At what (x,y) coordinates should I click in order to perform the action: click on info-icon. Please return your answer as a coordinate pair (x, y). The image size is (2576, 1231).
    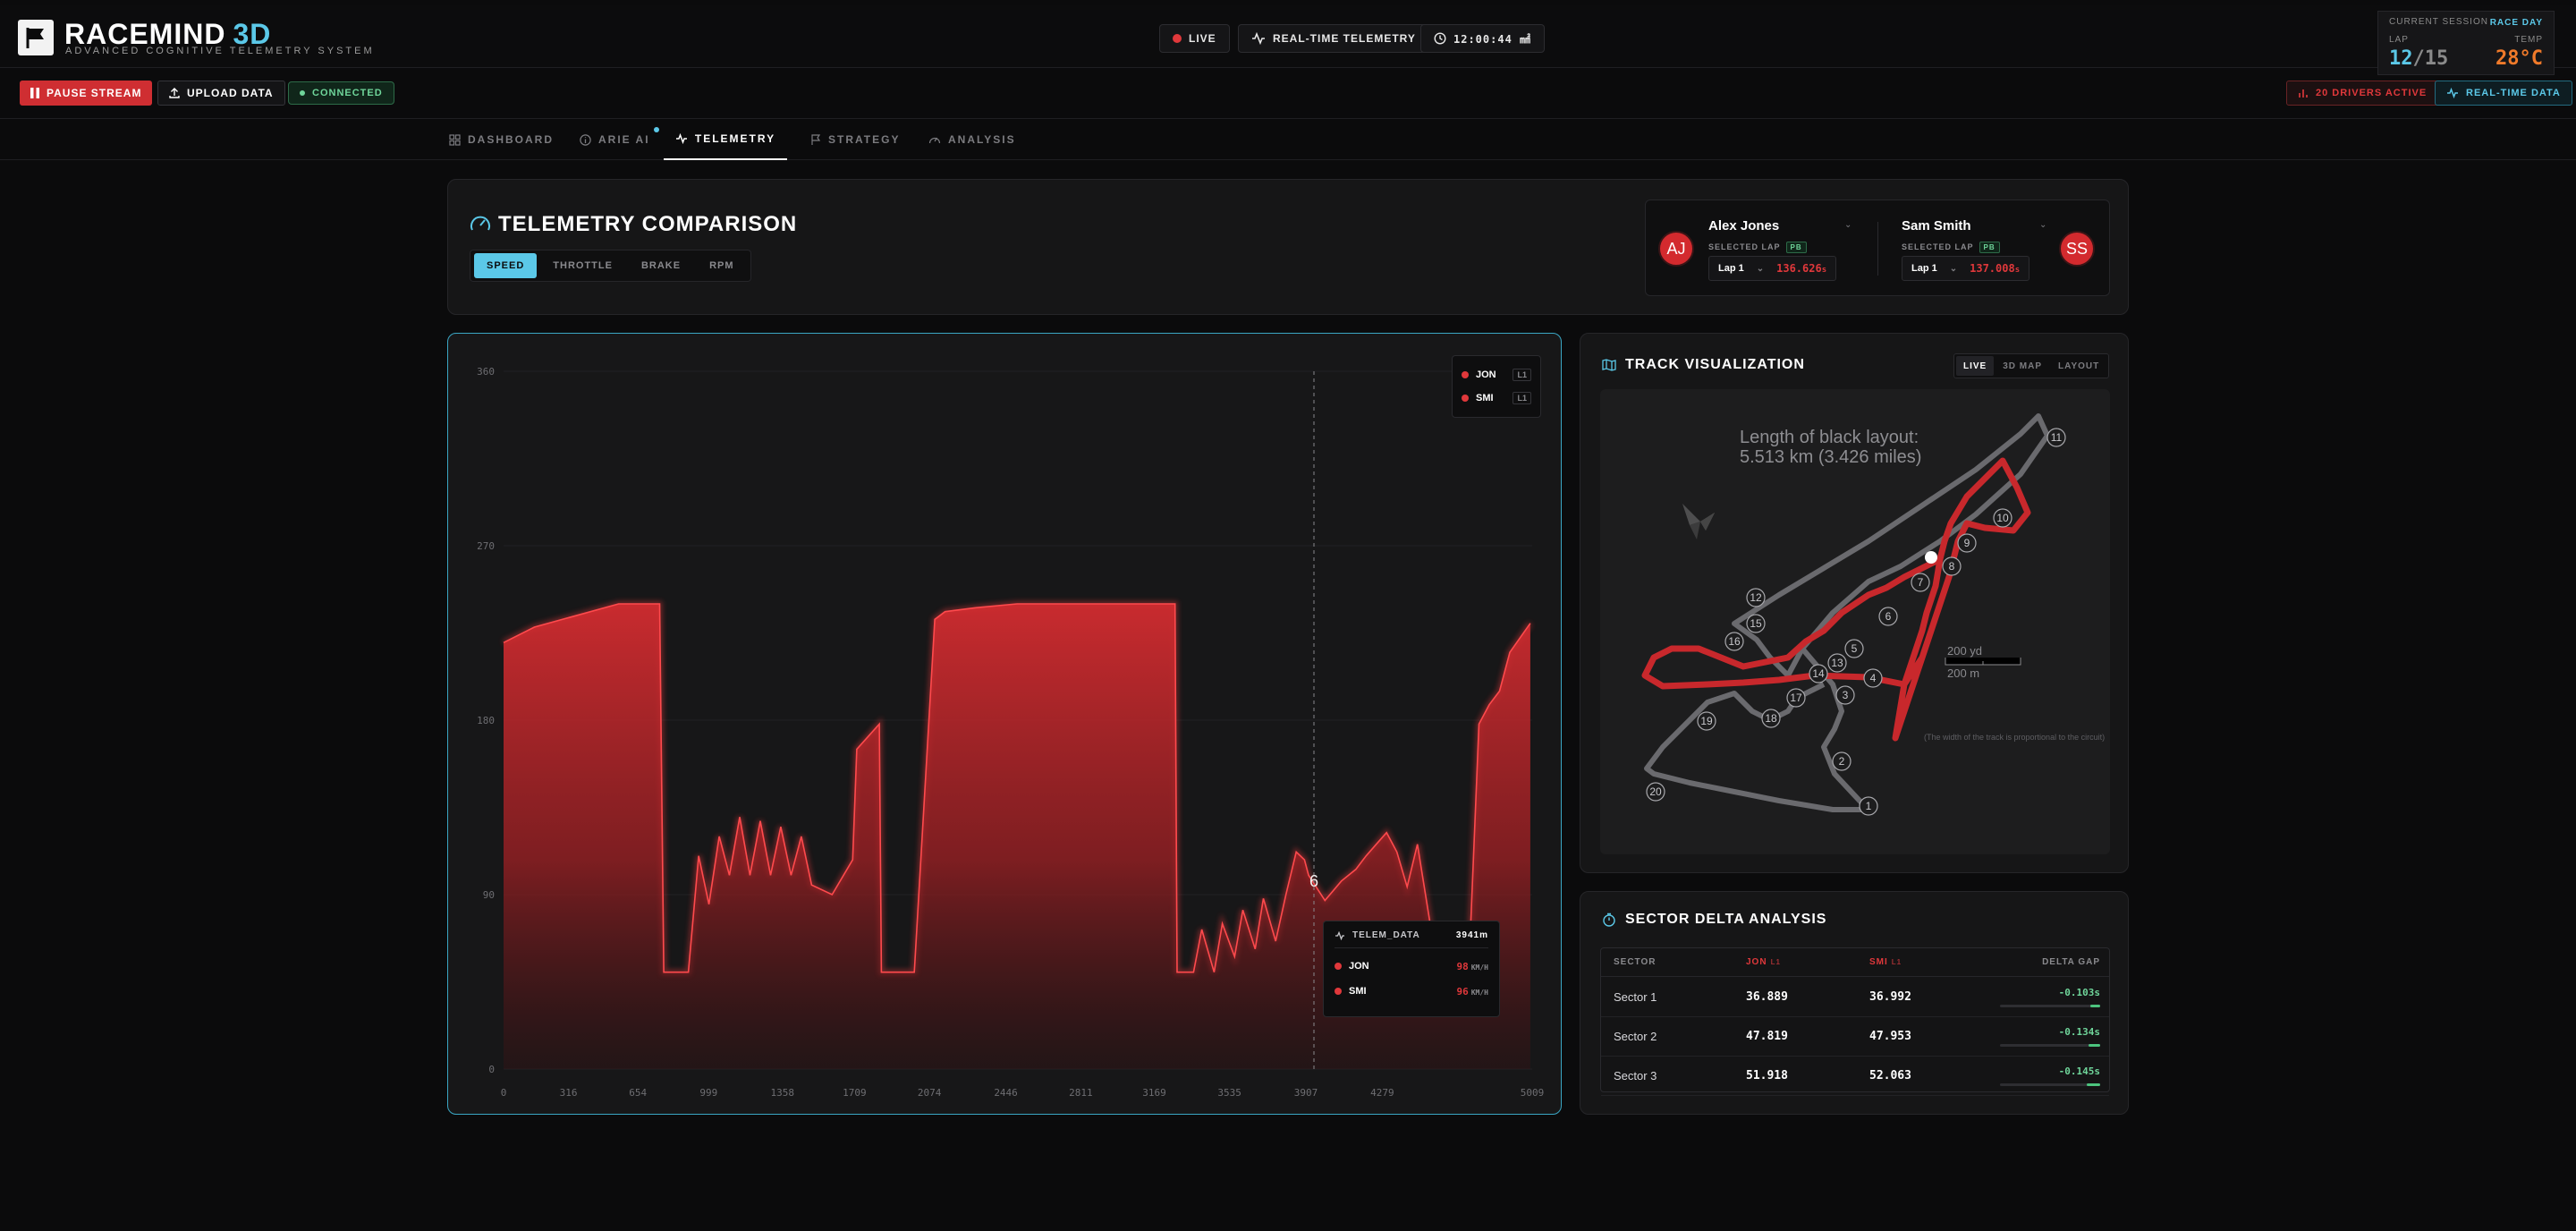
    Looking at the image, I should click on (585, 139).